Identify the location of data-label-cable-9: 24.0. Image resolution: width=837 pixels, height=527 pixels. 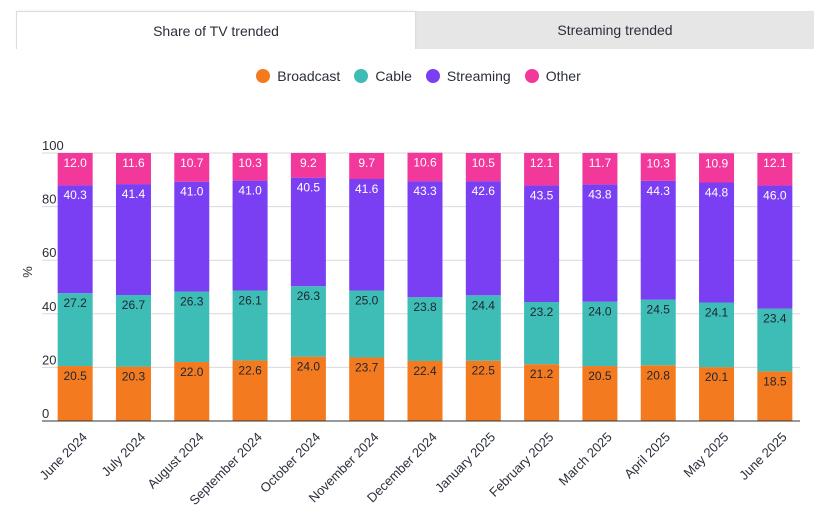
(600, 312).